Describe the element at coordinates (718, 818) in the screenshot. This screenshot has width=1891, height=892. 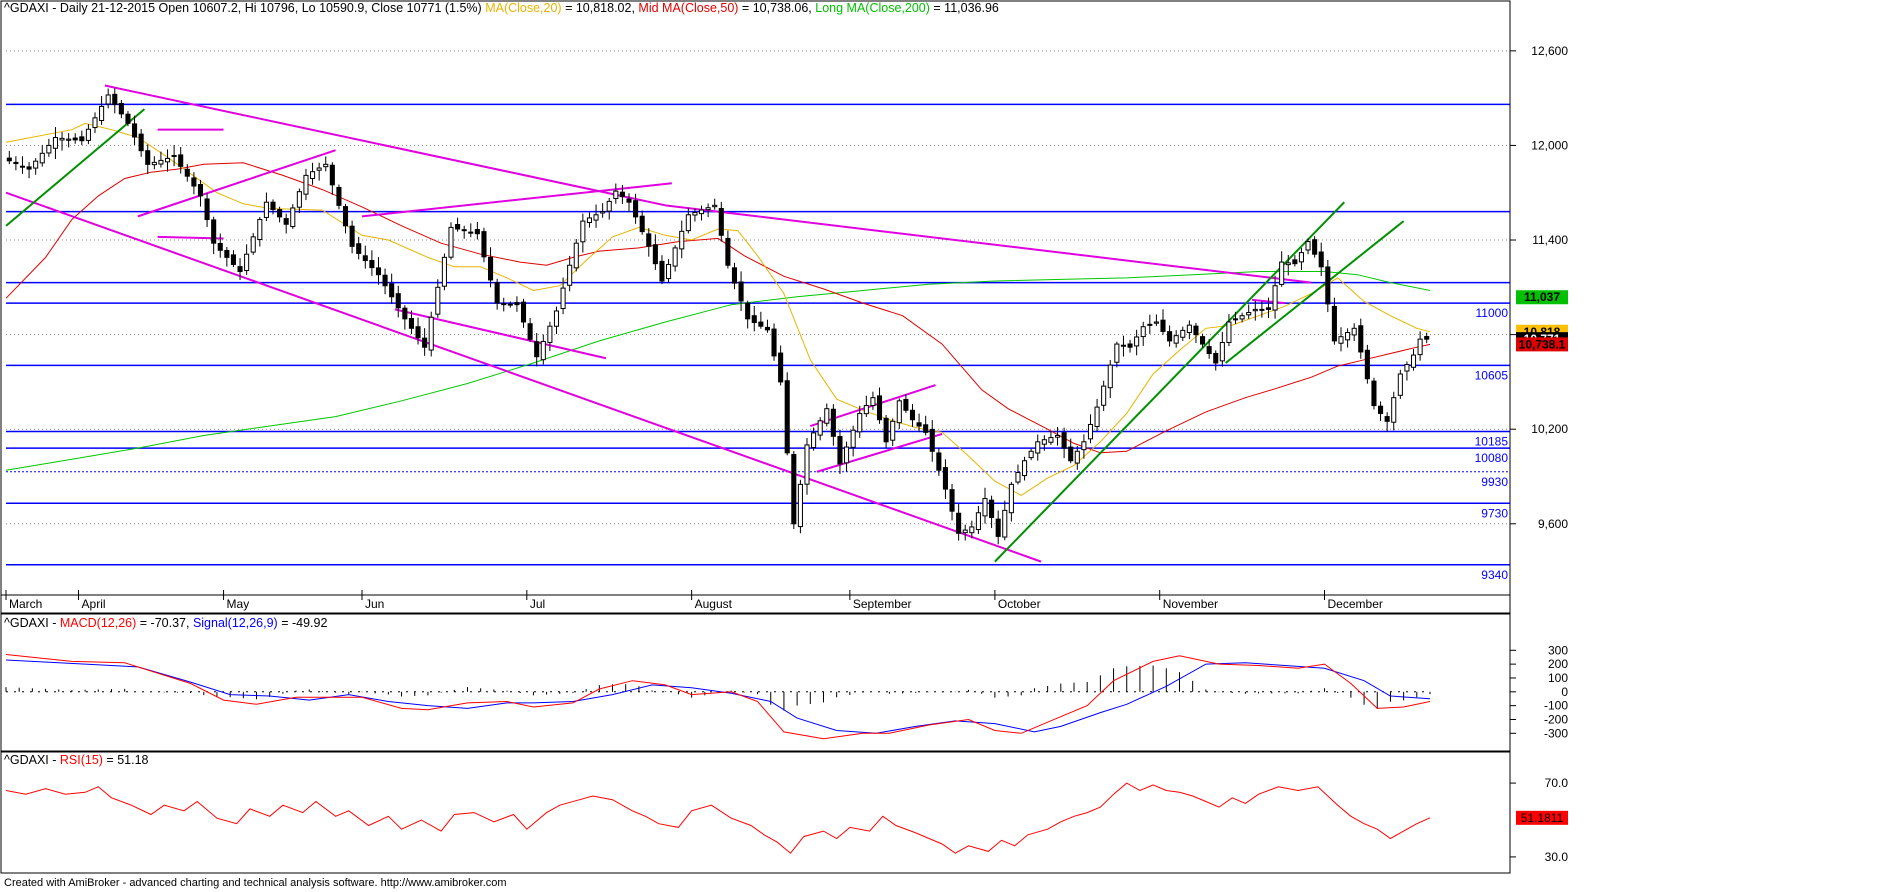
I see `rsi-panel` at that location.